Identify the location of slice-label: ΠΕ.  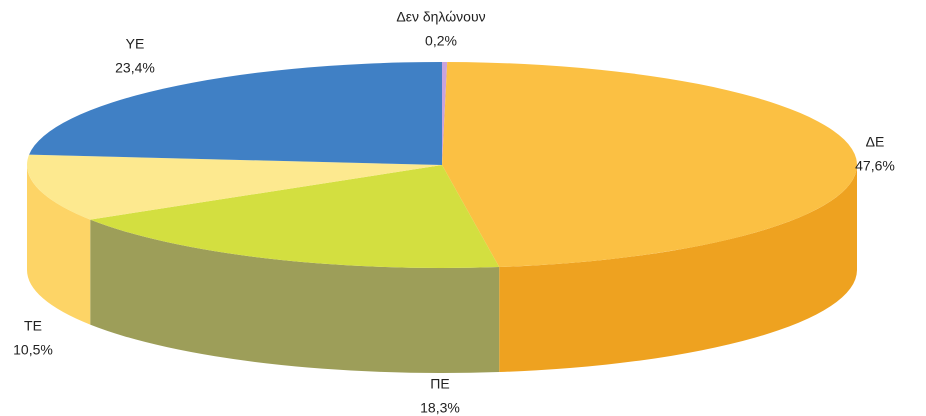
(439, 384).